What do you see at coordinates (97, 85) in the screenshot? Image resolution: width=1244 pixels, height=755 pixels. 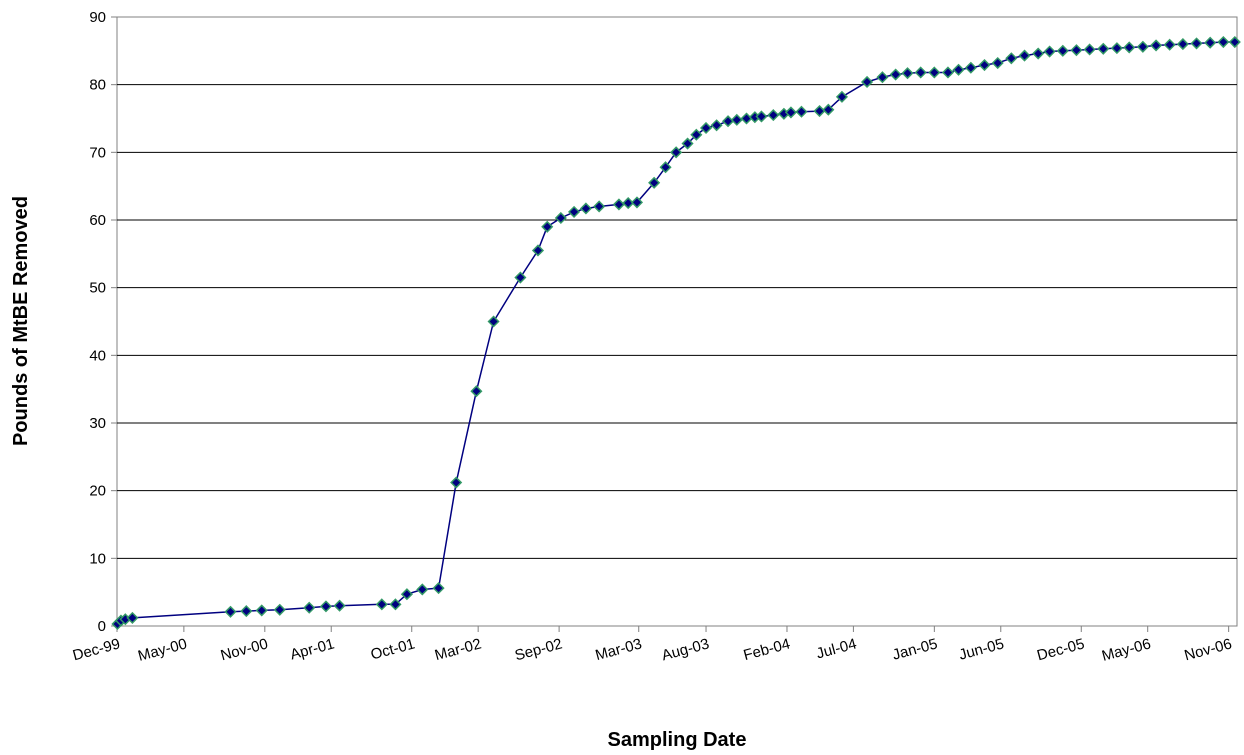 I see `y-tick-label: 80` at bounding box center [97, 85].